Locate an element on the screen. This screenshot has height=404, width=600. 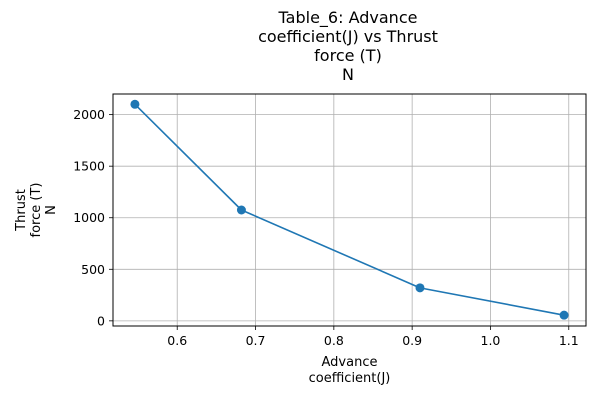
y-tick-label: 1000 is located at coordinates (89, 217).